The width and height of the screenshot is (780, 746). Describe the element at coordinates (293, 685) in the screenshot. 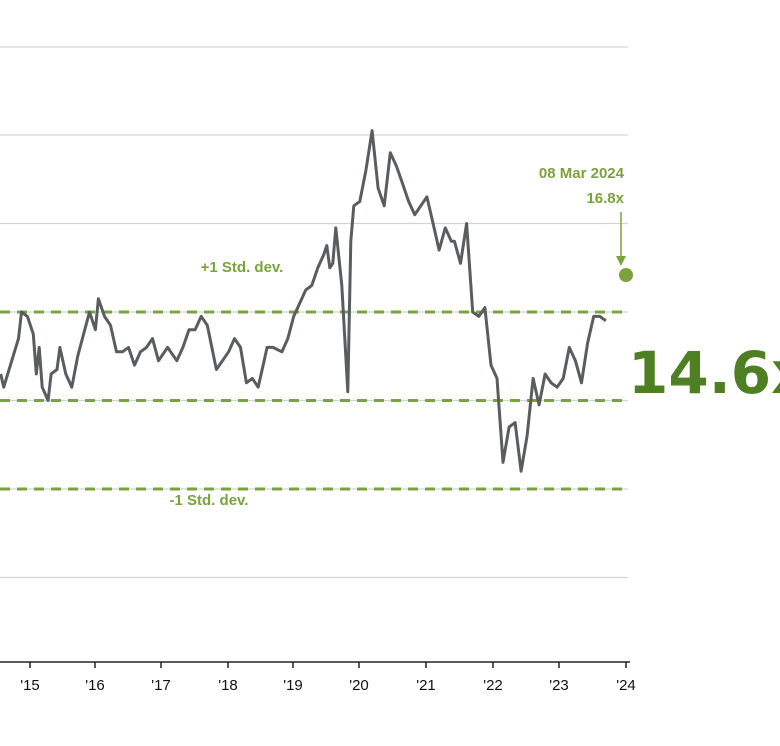

I see `x-tick-label: '19` at that location.